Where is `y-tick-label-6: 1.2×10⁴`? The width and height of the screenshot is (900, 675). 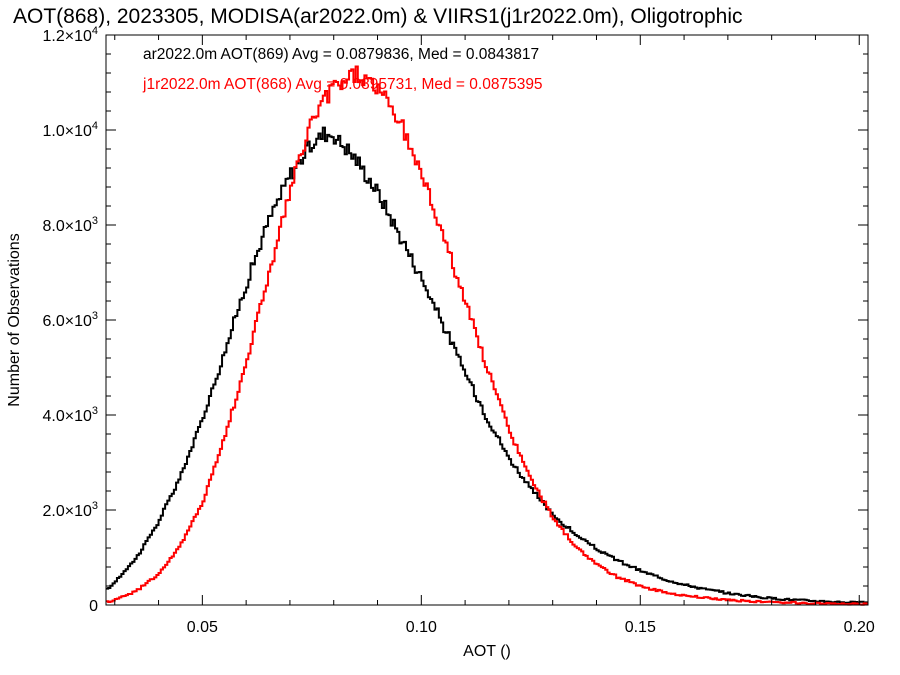
y-tick-label-6: 1.2×10⁴ is located at coordinates (70, 35).